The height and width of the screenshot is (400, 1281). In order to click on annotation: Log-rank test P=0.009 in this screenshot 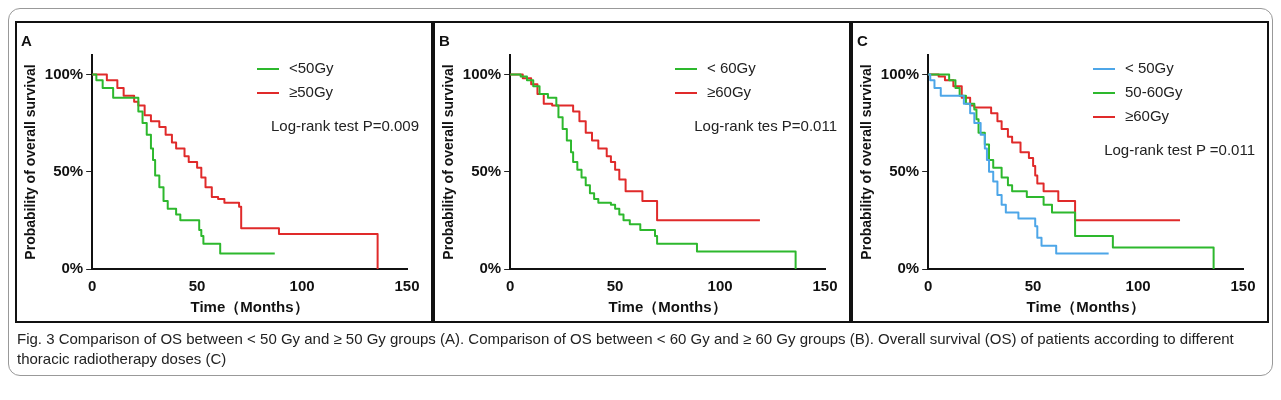, I will do `click(344, 125)`.